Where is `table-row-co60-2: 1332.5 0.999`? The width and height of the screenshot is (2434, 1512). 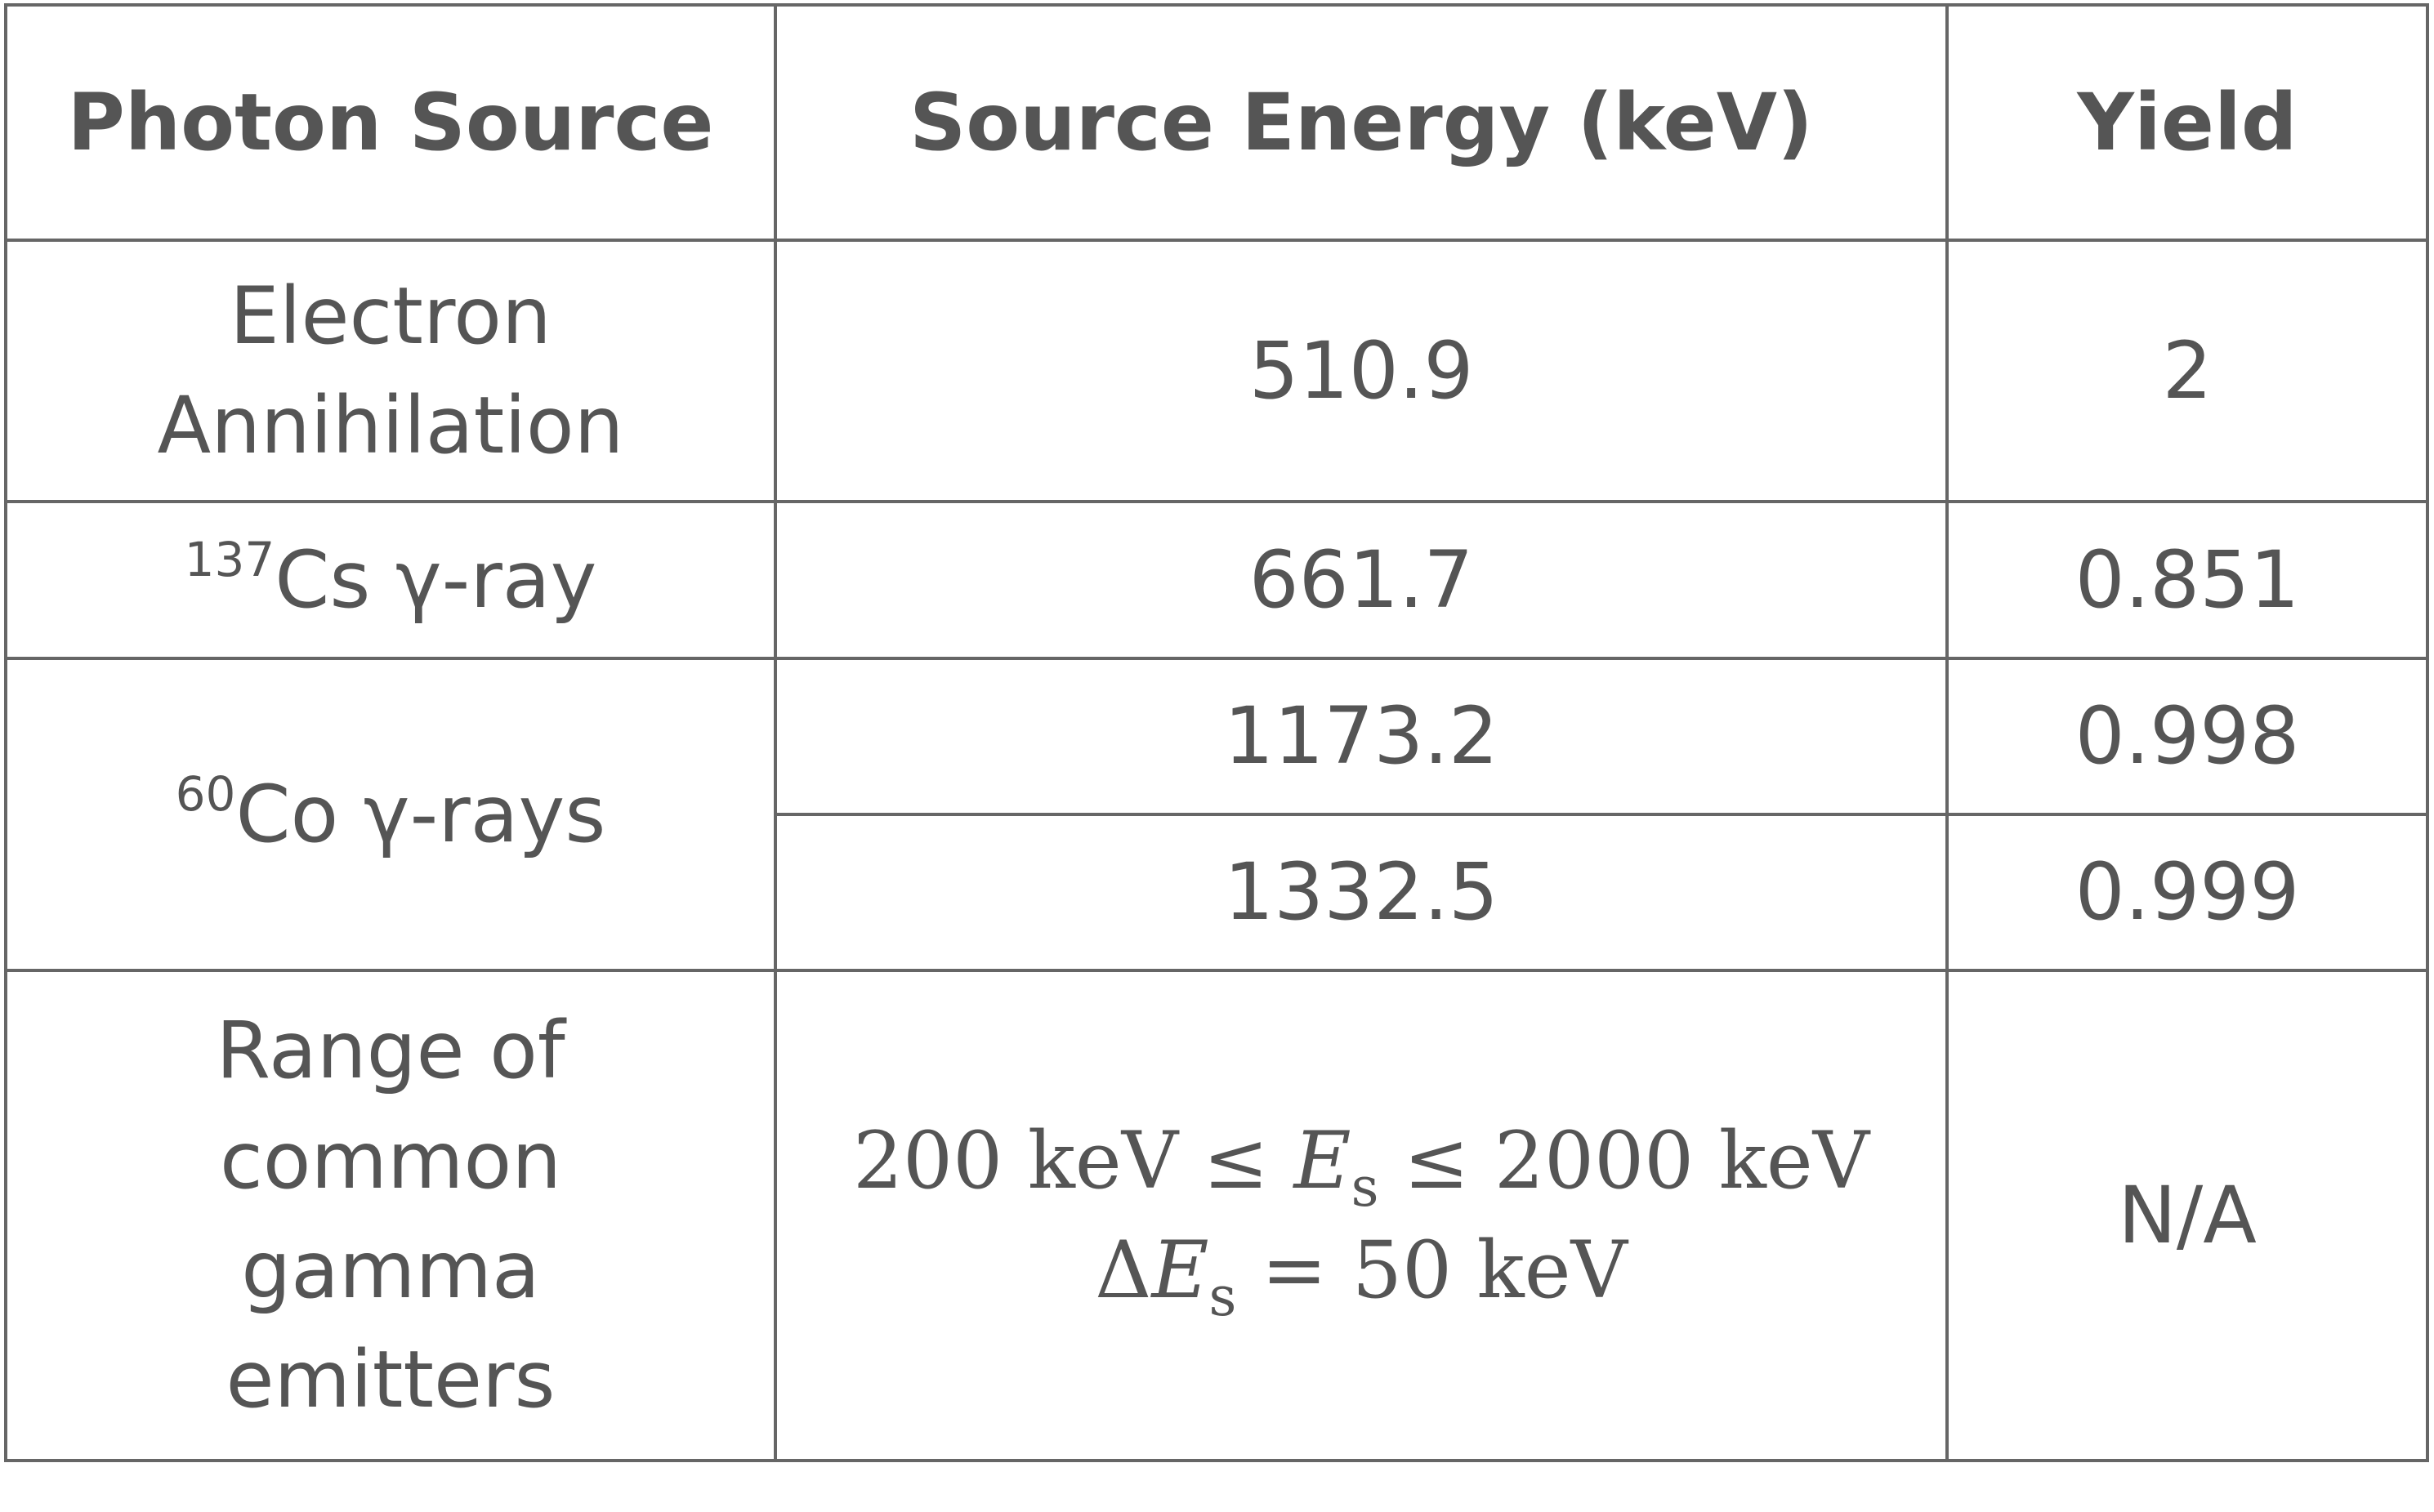
table-row-co60-2: 1332.5 0.999 is located at coordinates (1217, 893).